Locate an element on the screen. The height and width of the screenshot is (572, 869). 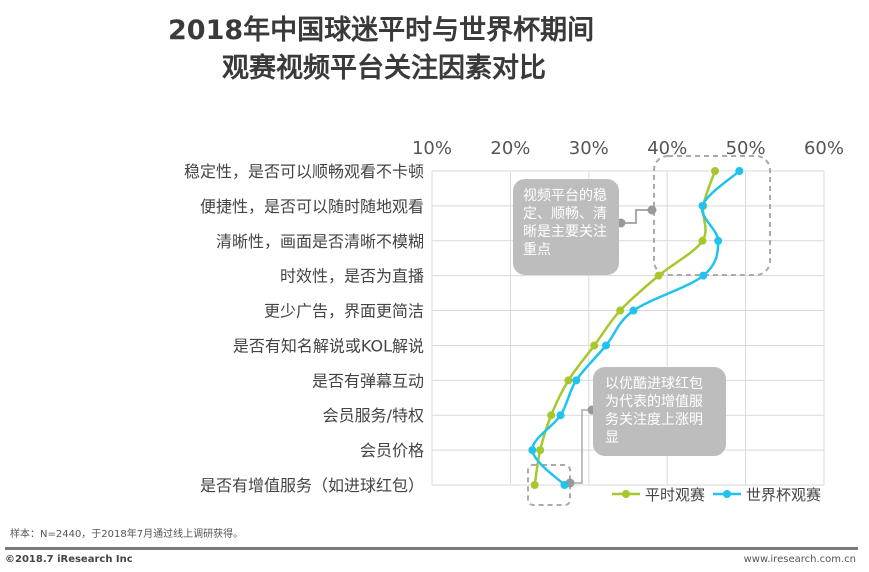
category-label: 会员服务/特权 is located at coordinates (373, 415).